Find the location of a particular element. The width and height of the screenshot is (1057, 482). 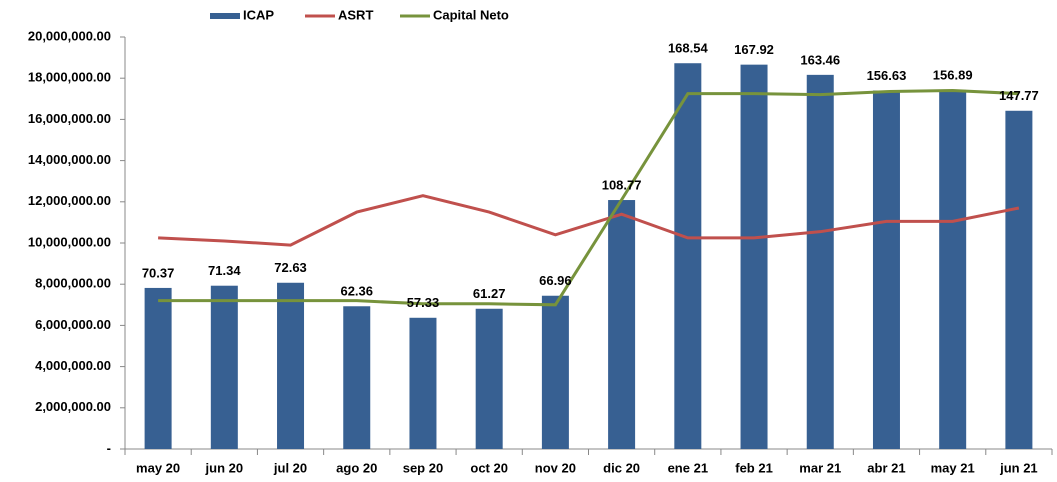

x-tick-label: dic 20 is located at coordinates (621, 467).